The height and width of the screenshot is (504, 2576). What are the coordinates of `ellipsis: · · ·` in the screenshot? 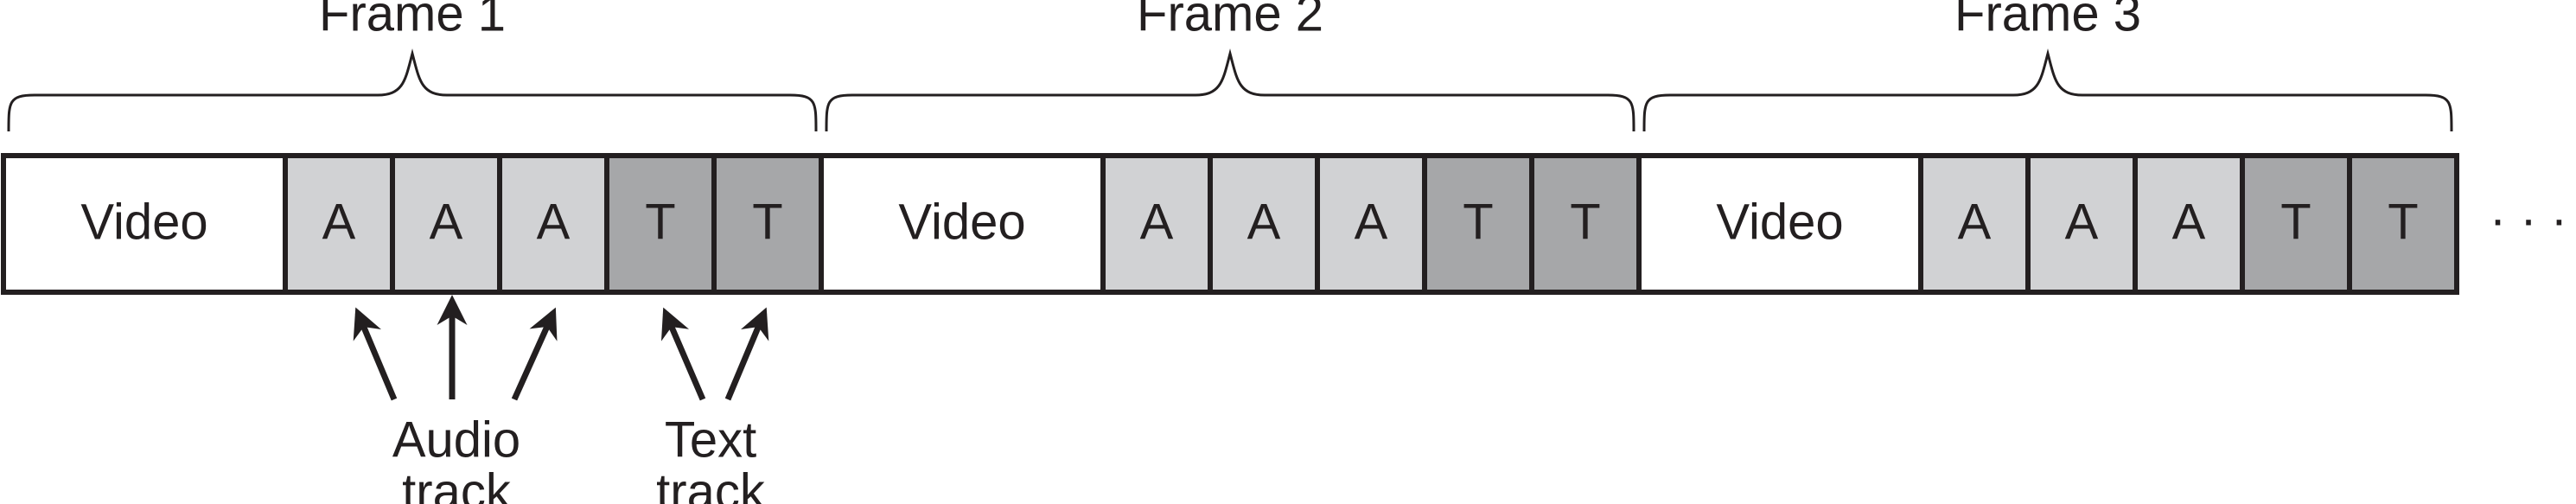 It's located at (2528, 219).